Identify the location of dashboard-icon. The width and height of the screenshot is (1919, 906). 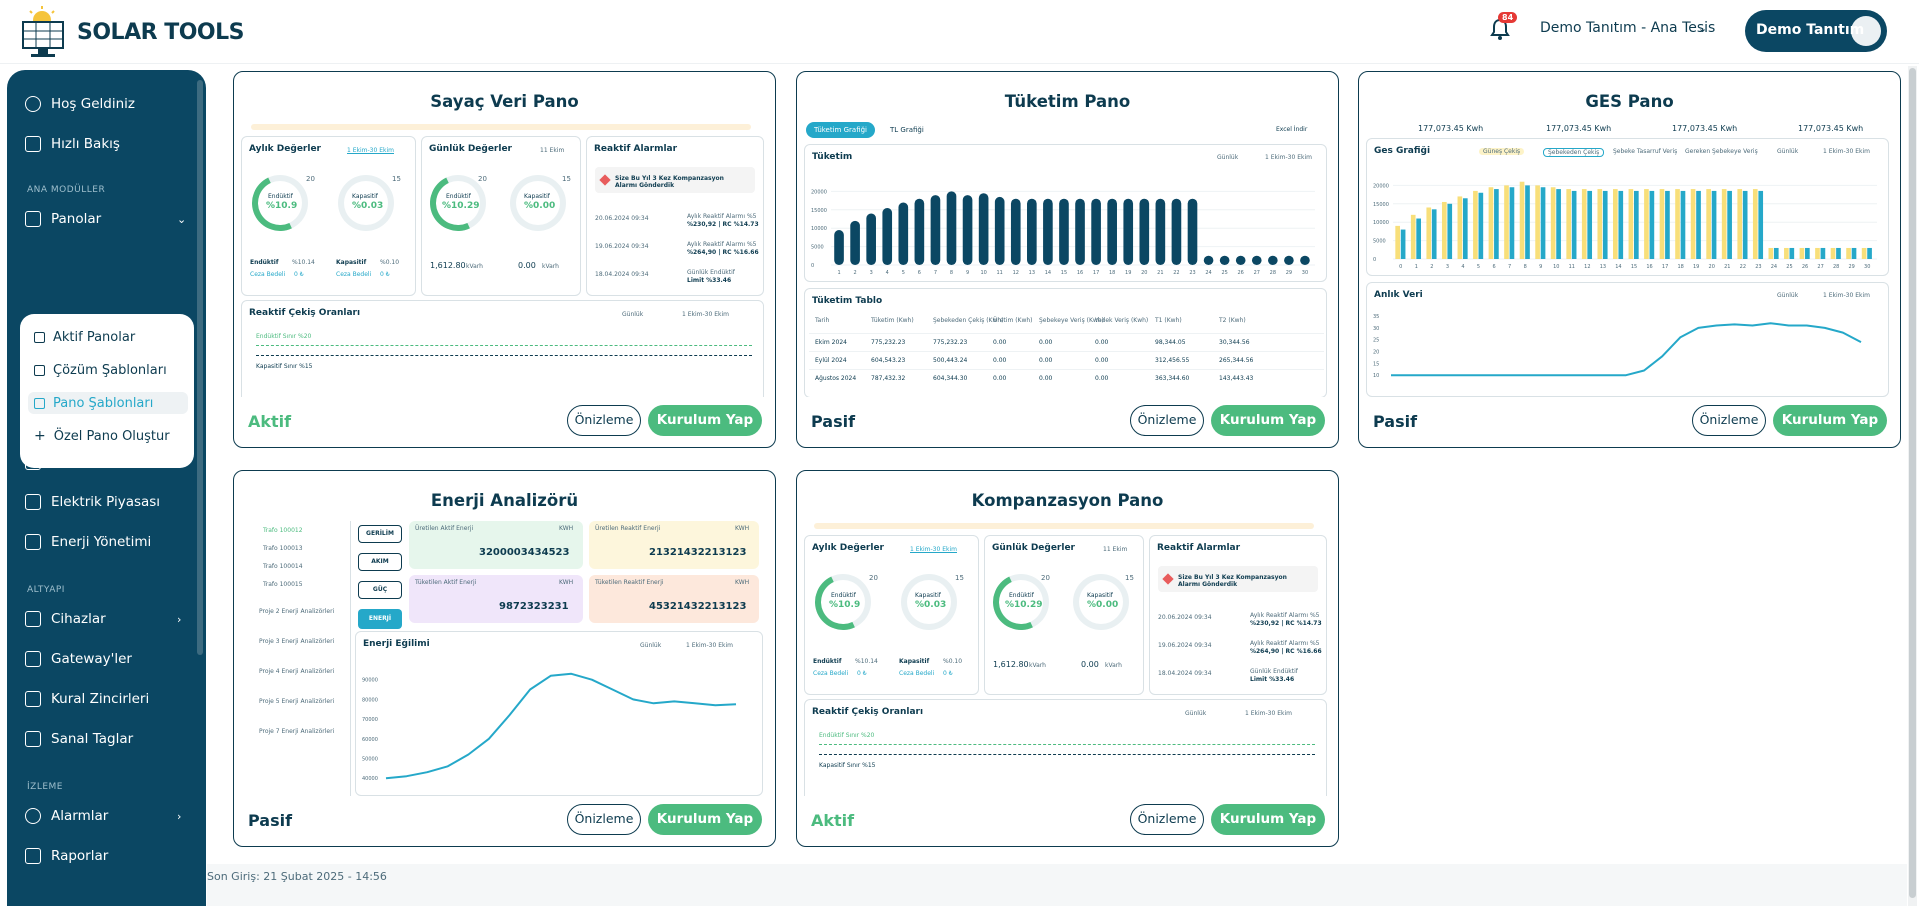
(33, 219).